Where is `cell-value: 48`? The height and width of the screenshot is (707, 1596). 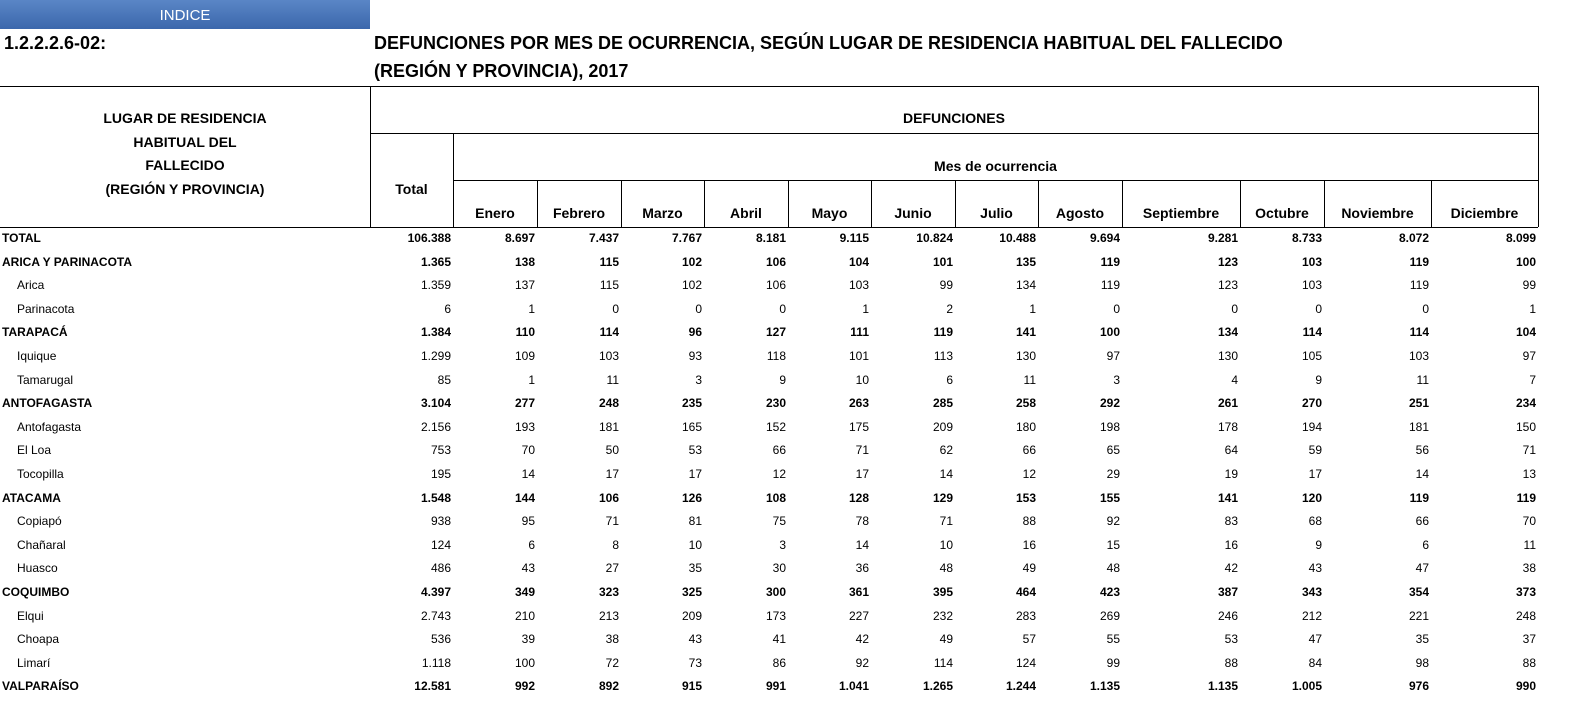
cell-value: 48 is located at coordinates (1113, 568).